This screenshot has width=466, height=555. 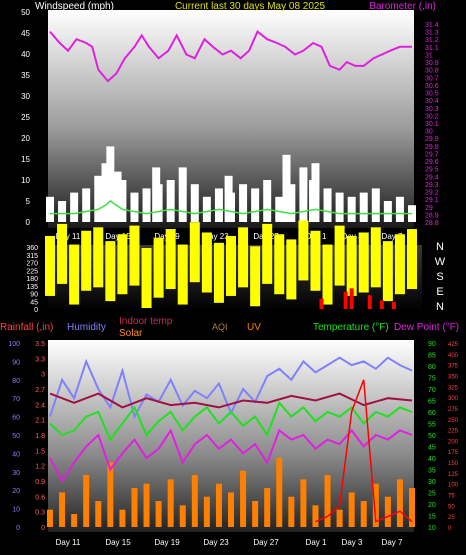 I want to click on direction-y-tick: 45, so click(x=34, y=302).